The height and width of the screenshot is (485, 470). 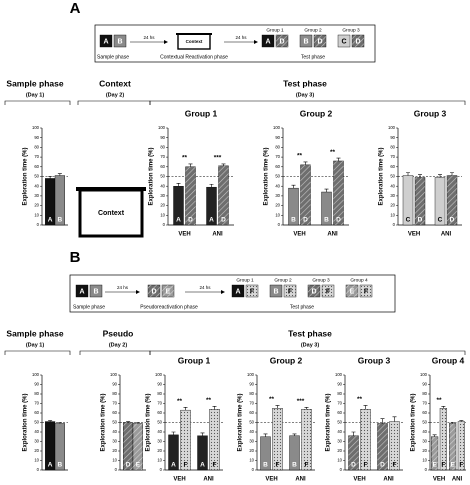 I want to click on object-label: D, so click(x=313, y=291).